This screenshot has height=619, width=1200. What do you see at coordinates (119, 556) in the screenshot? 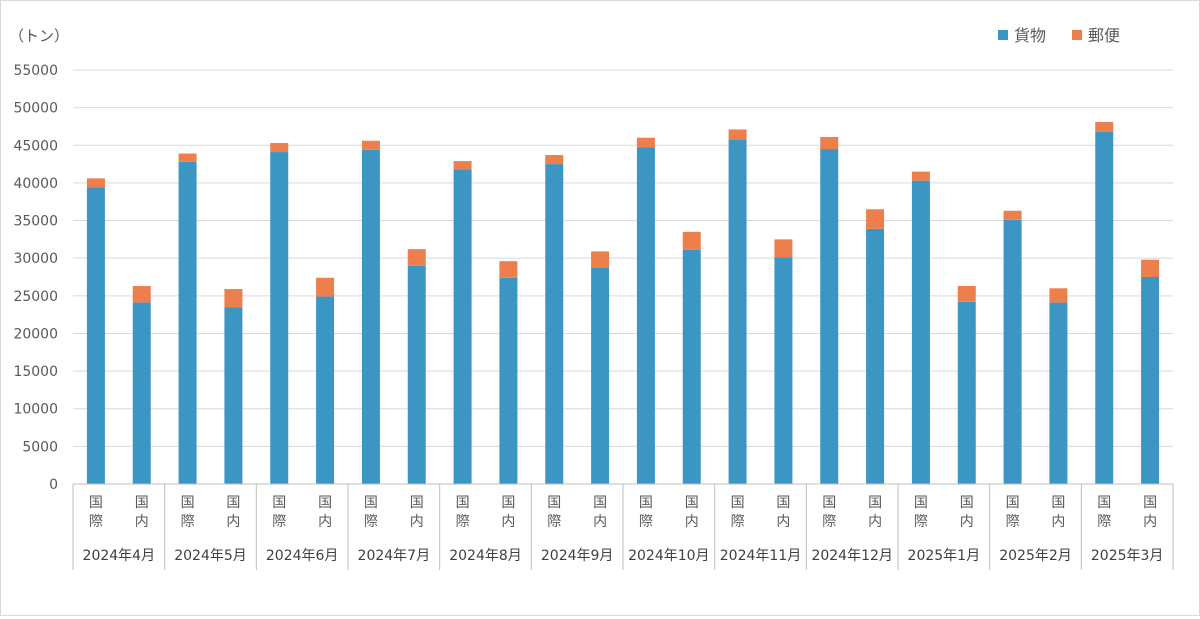
I see `x-month-label: 2024年4月` at bounding box center [119, 556].